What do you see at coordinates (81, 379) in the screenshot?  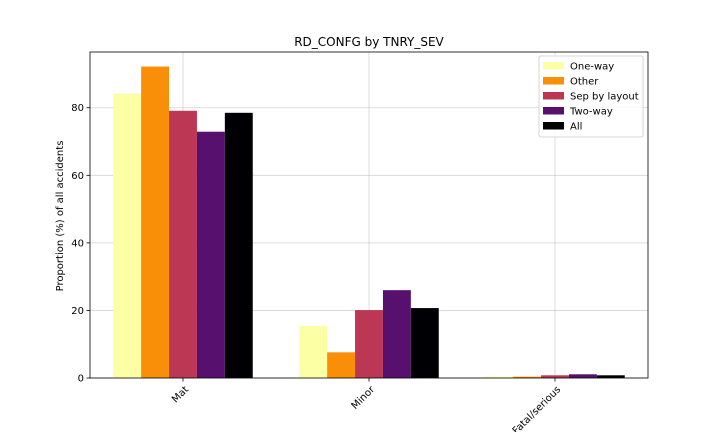 I see `y-tick-label: 0` at bounding box center [81, 379].